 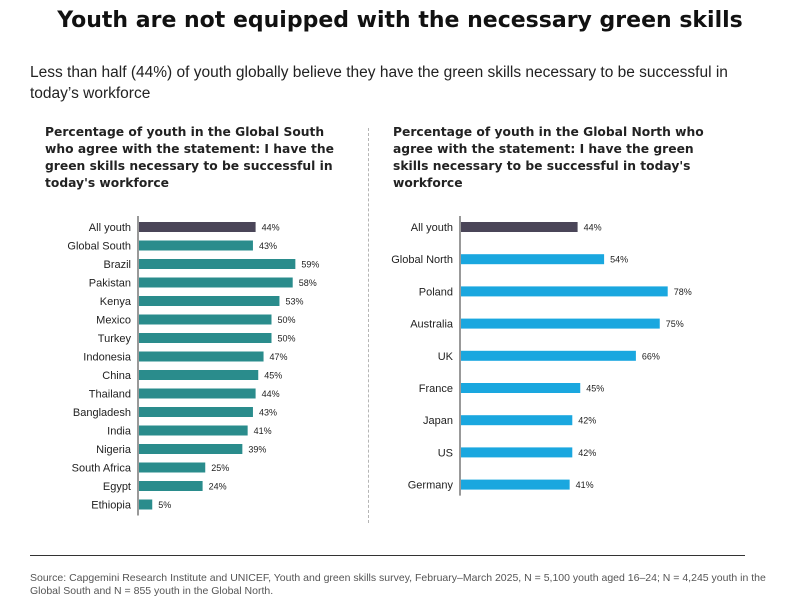 I want to click on south-value-label-india: 41%, so click(x=263, y=431).